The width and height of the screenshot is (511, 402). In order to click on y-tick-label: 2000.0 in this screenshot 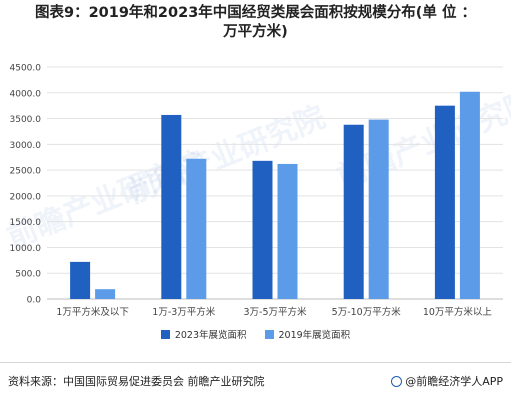, I will do `click(26, 197)`.